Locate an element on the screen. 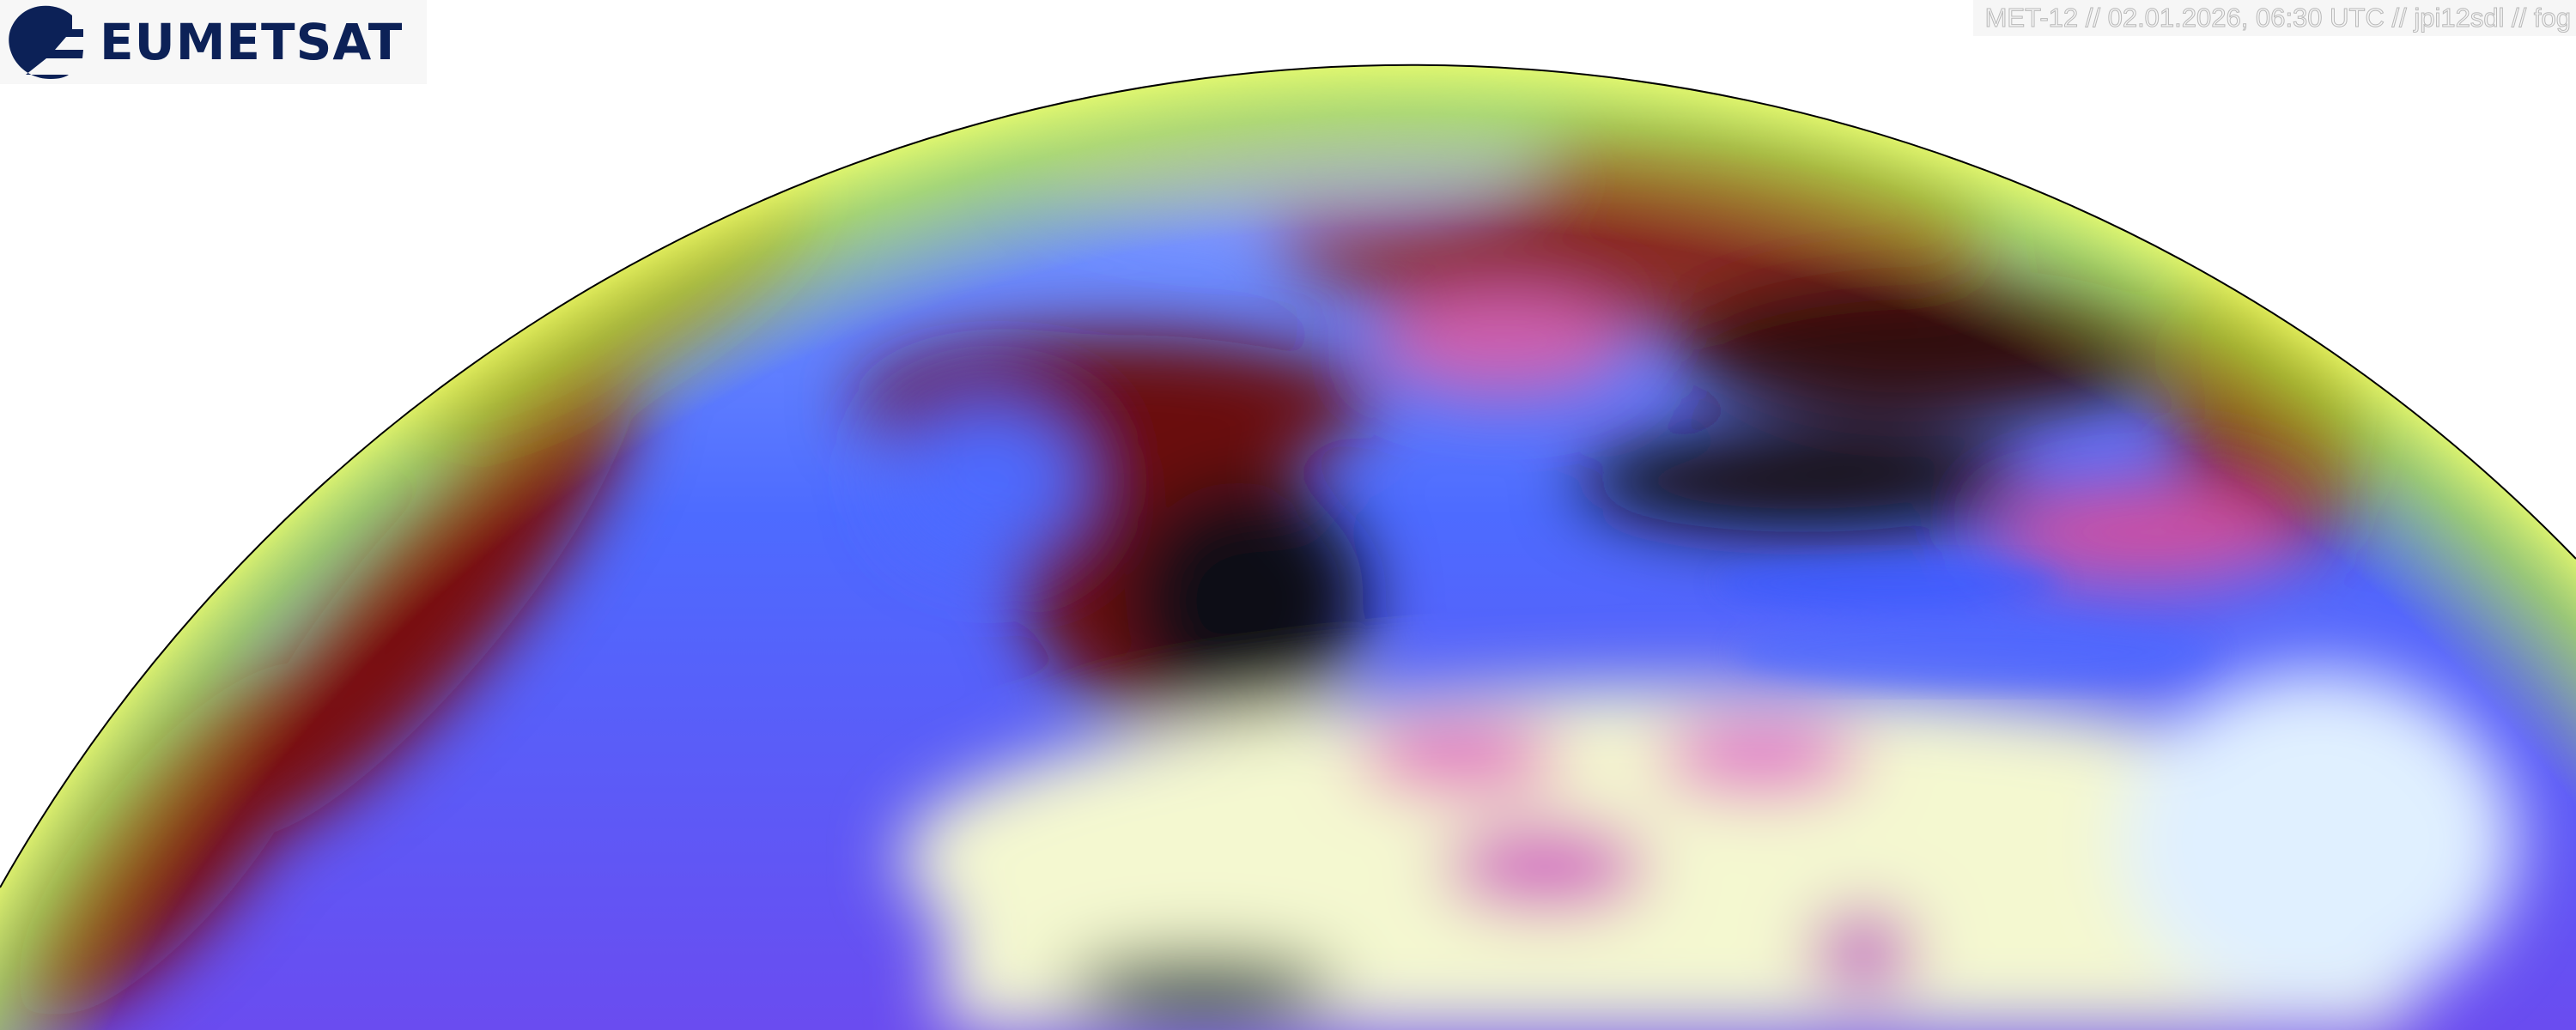 This screenshot has width=2576, height=1030. logo-wordmark: EUMETSAT is located at coordinates (252, 42).